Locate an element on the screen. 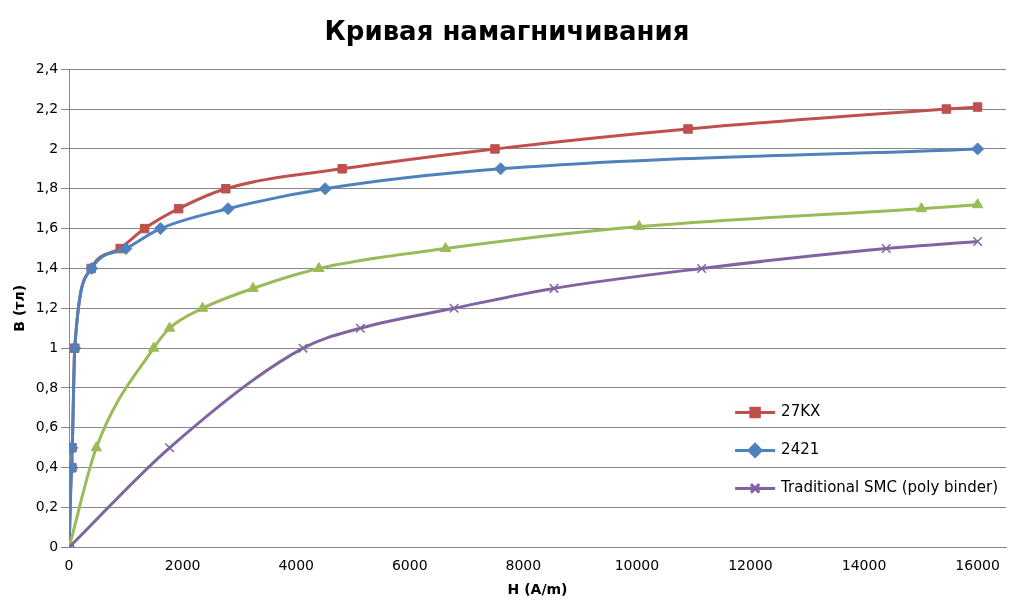 This screenshot has width=1034, height=615. y-tick-label: 1,8 is located at coordinates (47, 187).